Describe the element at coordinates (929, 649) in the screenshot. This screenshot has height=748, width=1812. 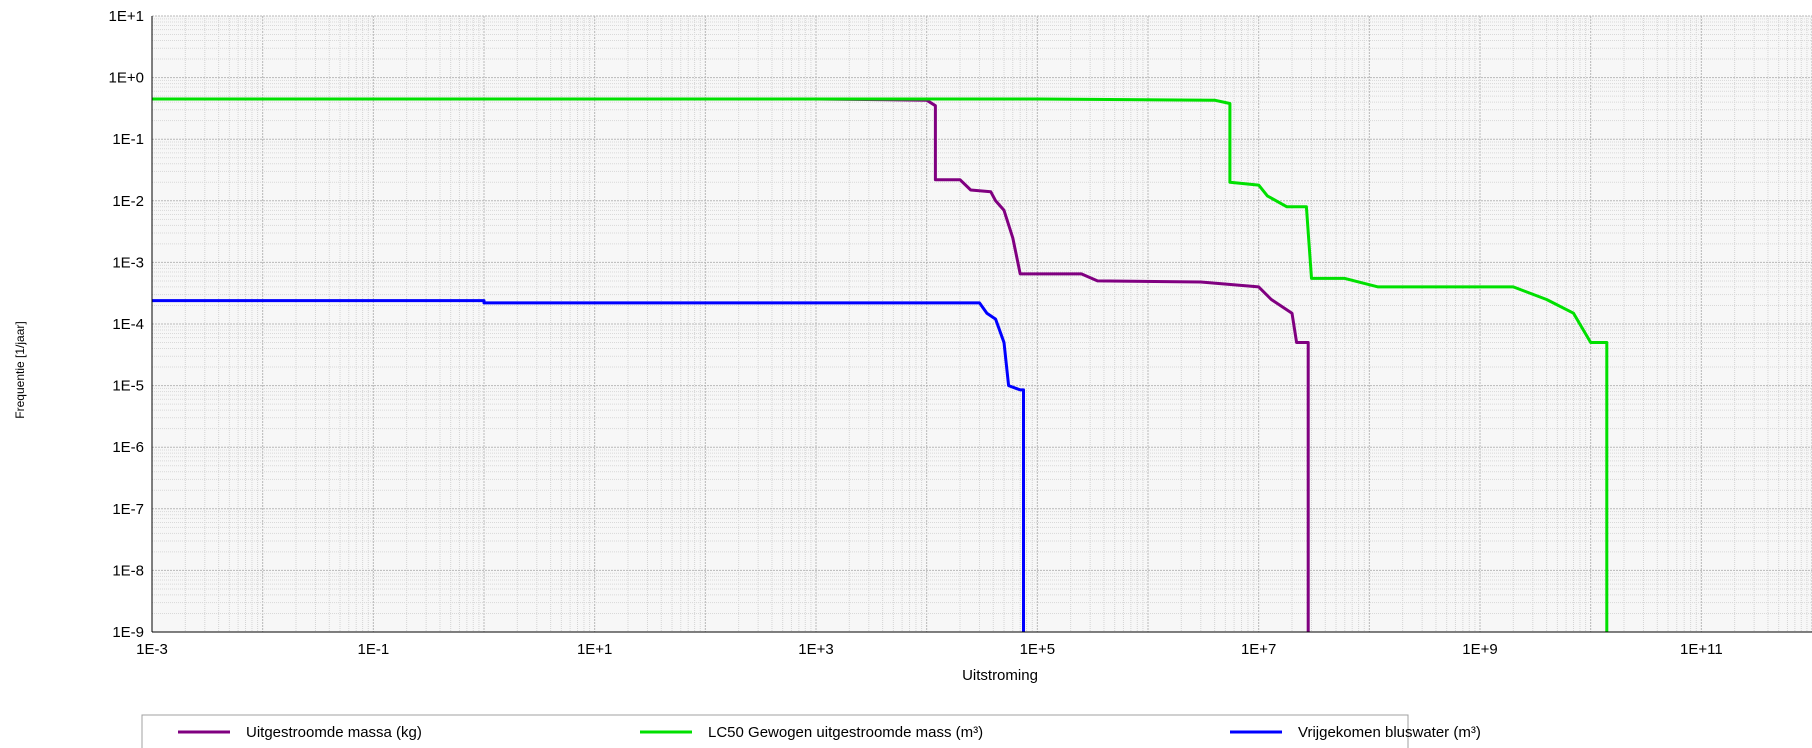
I see `x-tick-labels: 1E-3 1E-1 1E+1 1E+3 1E+5 1E+7 1E+9 1E+11` at that location.